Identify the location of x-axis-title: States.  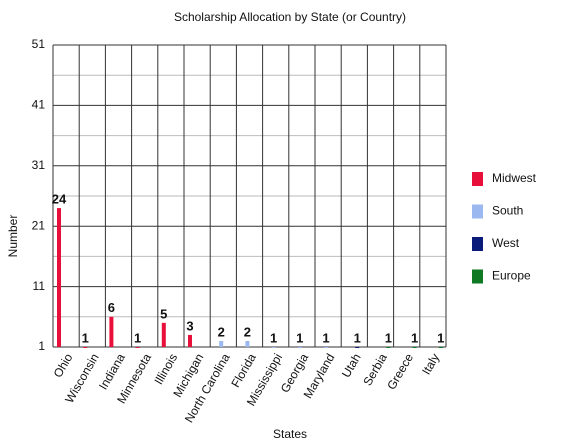
(290, 434).